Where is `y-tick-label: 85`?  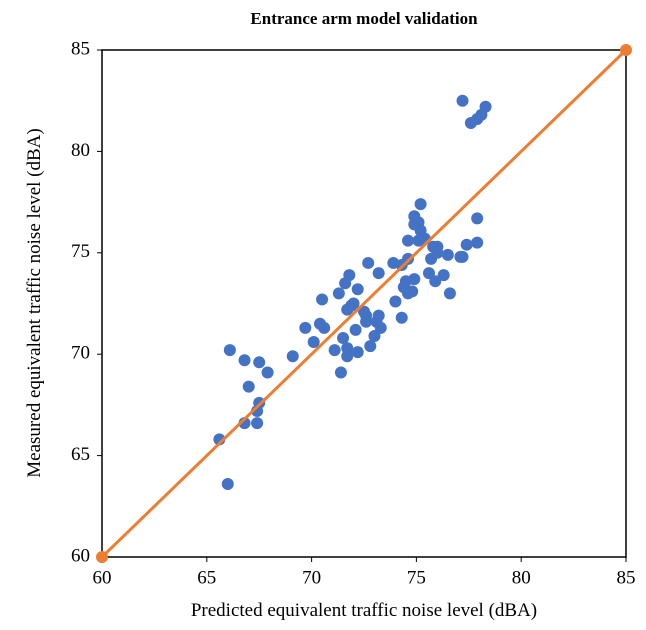 y-tick-label: 85 is located at coordinates (80, 48).